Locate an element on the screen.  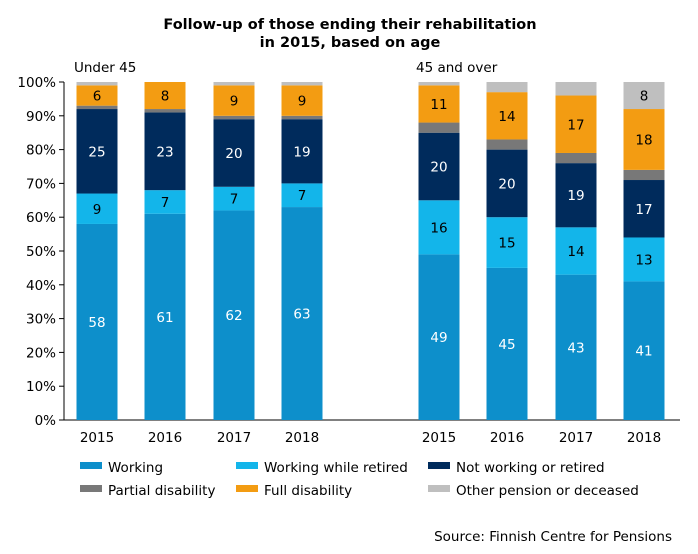
group-label: 45 and over is located at coordinates (457, 68).